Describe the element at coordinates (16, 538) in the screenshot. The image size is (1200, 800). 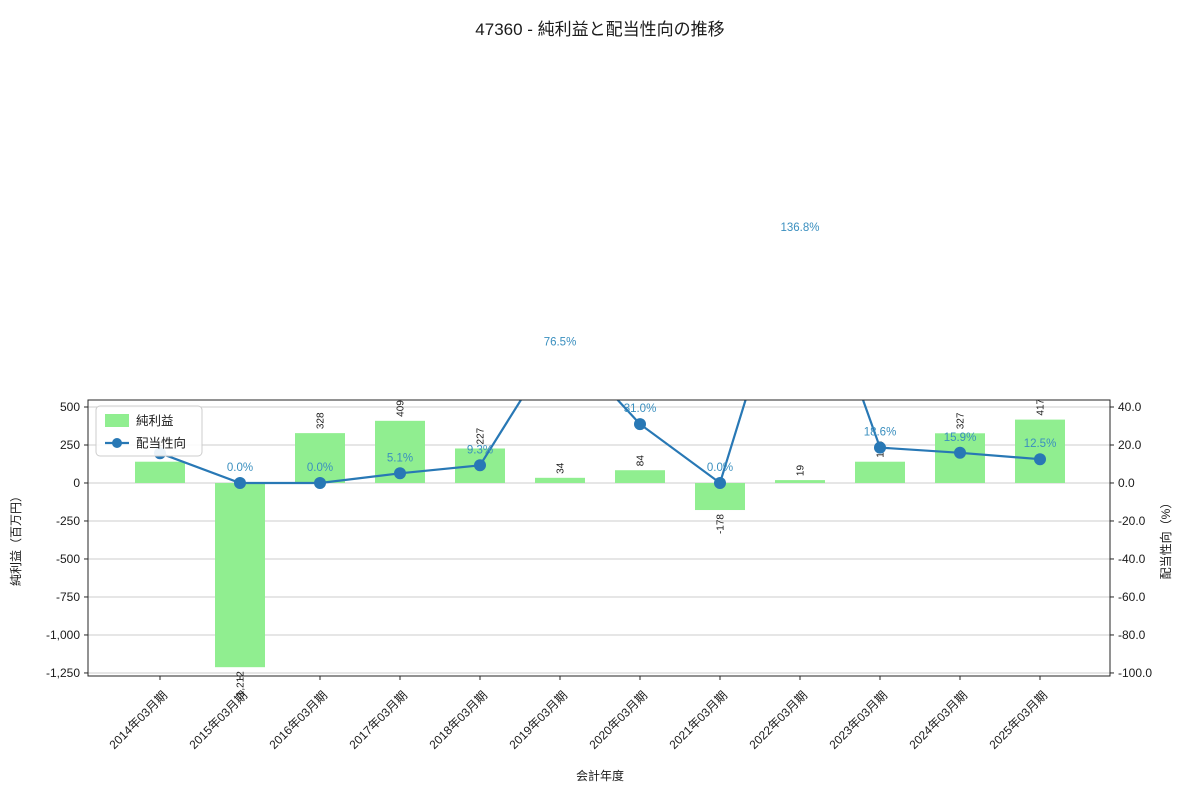
I see `left-axis-title: 純利益（百万円）` at that location.